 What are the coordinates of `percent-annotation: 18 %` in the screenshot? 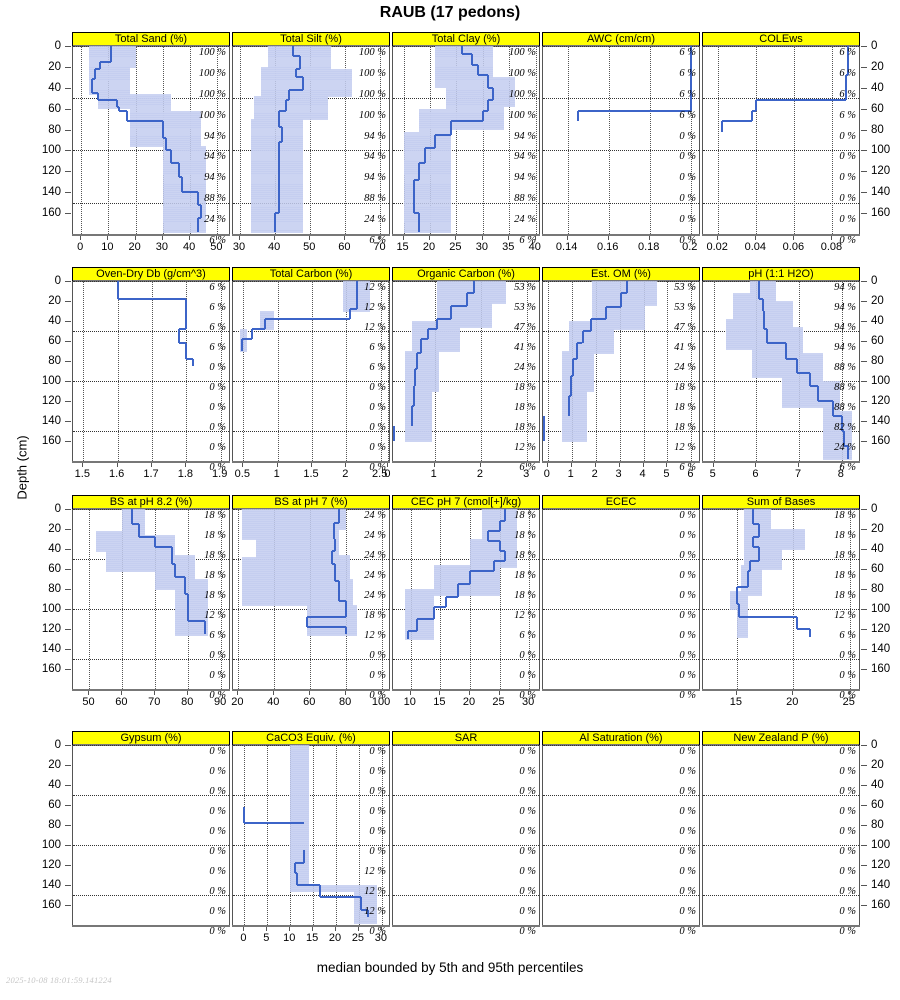 It's located at (375, 615).